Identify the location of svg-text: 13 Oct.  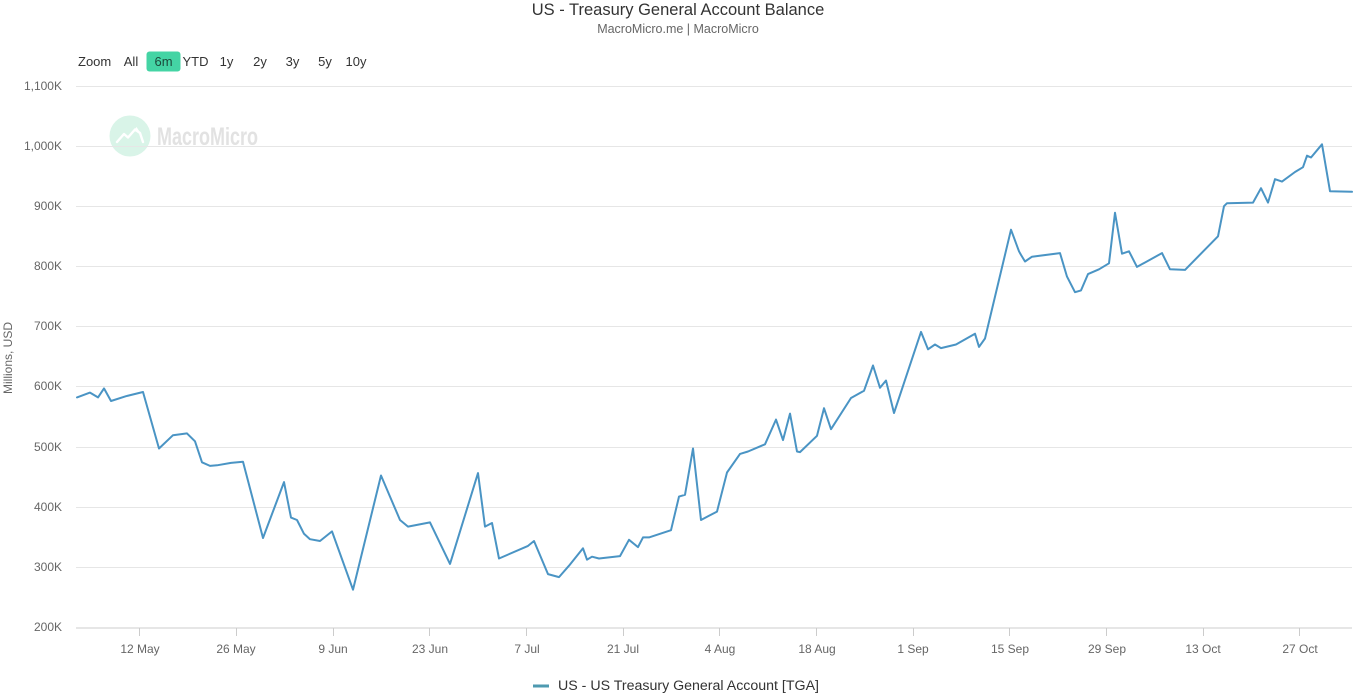
(1203, 649).